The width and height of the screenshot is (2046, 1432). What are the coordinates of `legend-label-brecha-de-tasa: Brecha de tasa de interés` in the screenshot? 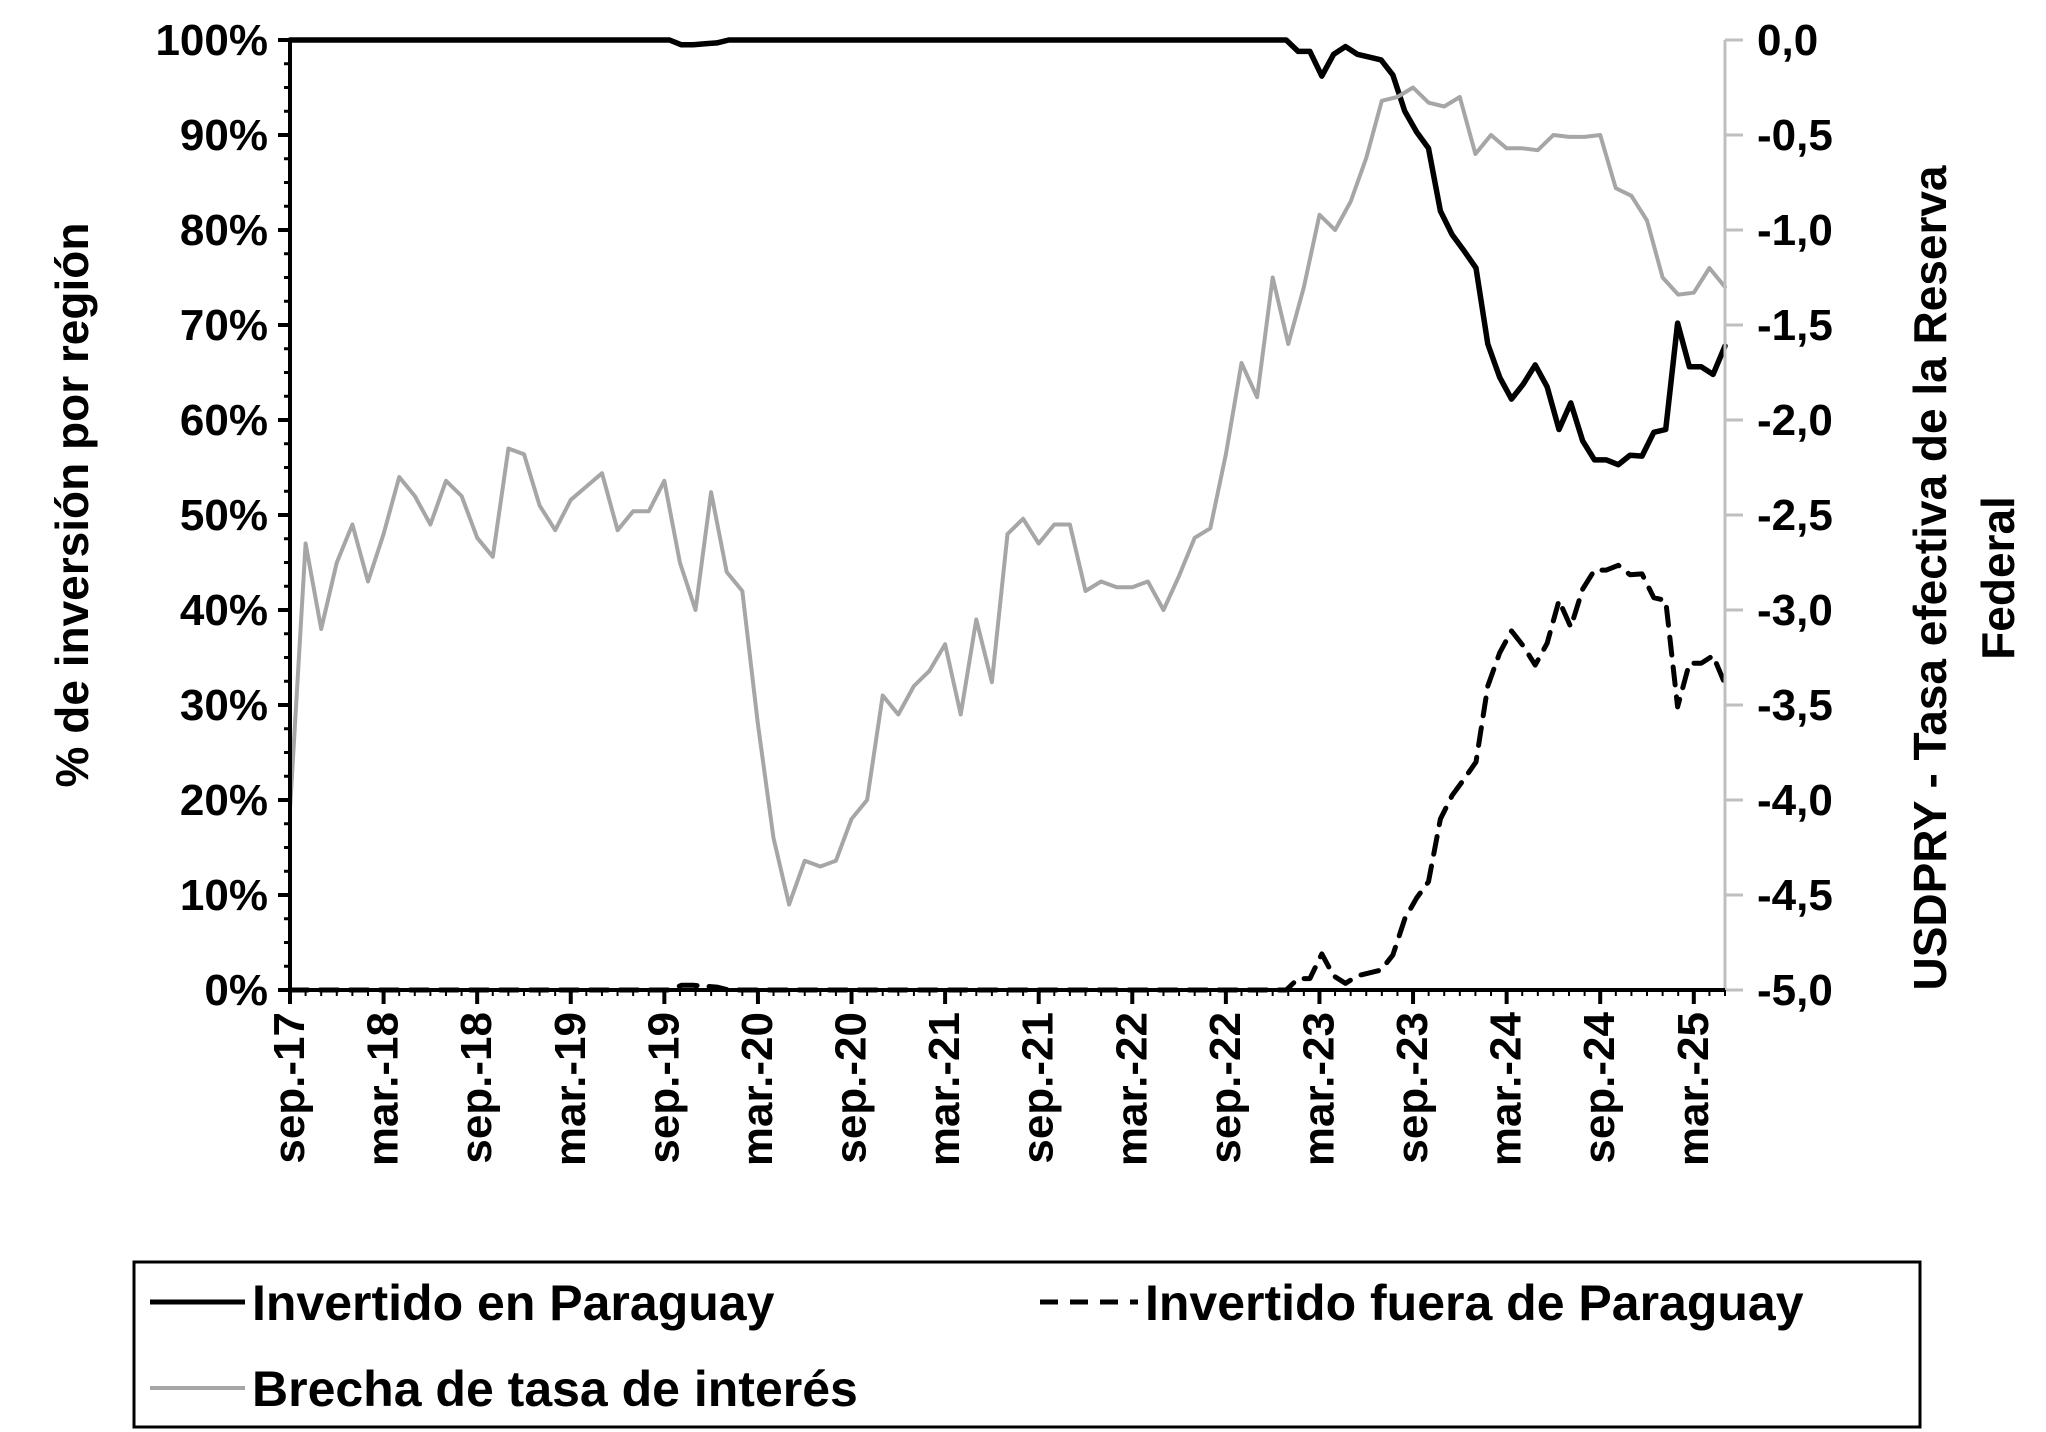 It's located at (555, 1389).